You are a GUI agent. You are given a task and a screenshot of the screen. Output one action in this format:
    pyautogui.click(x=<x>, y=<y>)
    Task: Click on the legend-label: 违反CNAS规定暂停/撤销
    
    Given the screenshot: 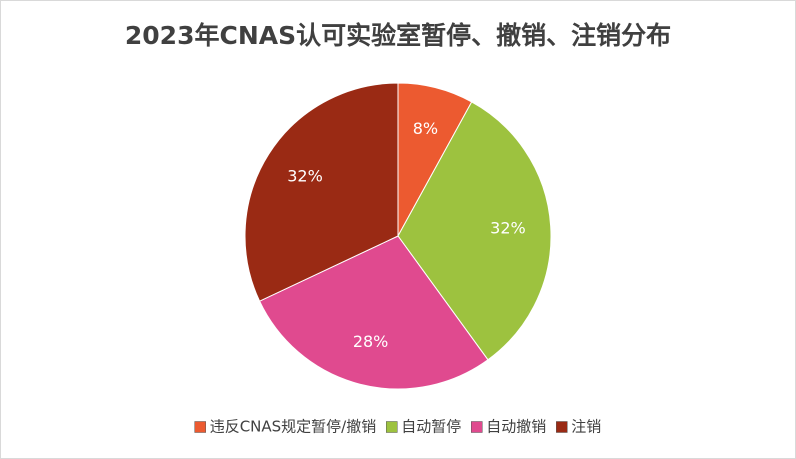 What is the action you would take?
    pyautogui.click(x=293, y=427)
    